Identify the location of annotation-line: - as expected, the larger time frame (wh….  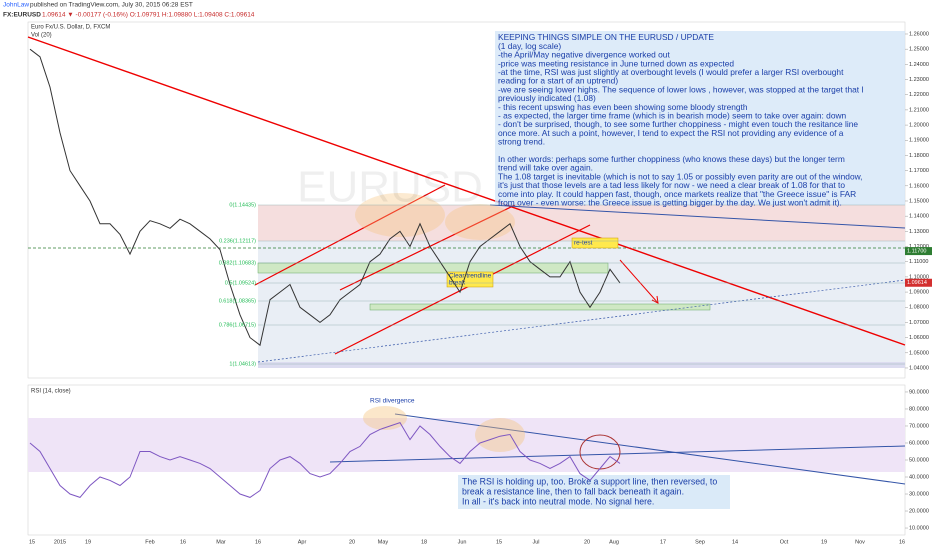
(672, 116).